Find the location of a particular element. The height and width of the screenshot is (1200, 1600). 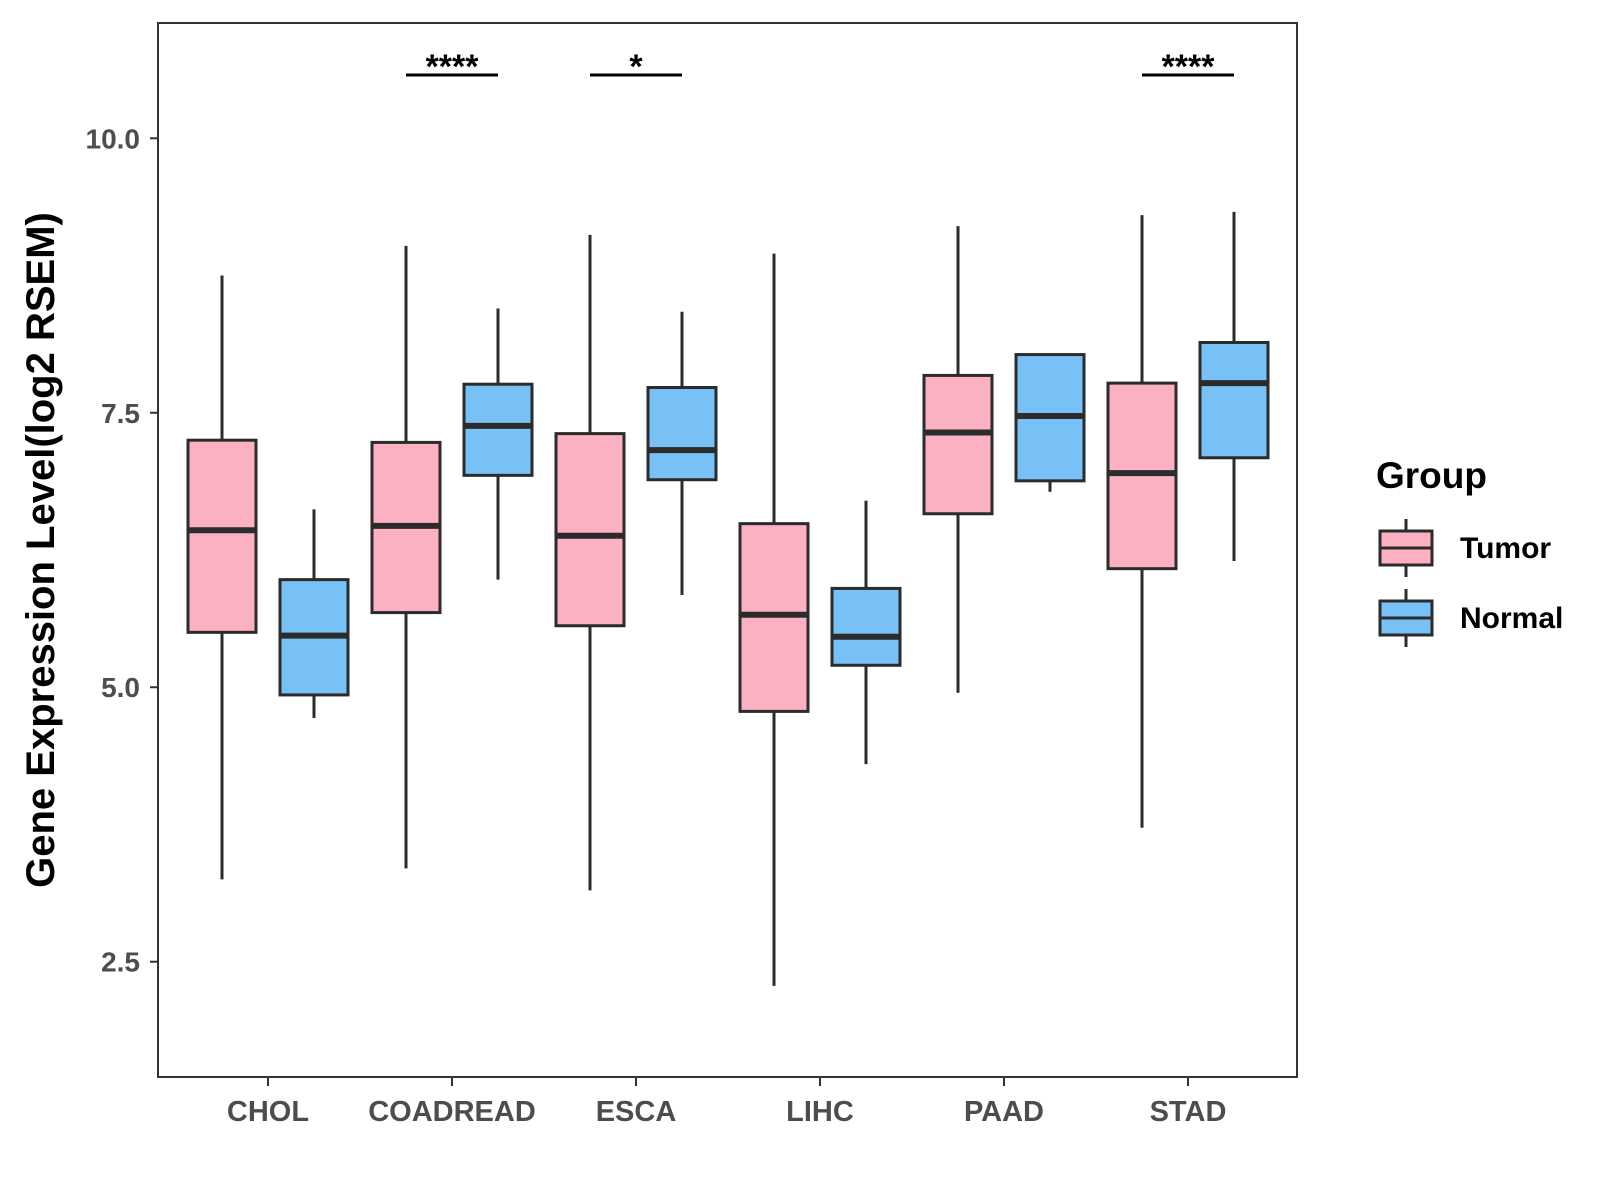

box-normal-coadread is located at coordinates (498, 444).